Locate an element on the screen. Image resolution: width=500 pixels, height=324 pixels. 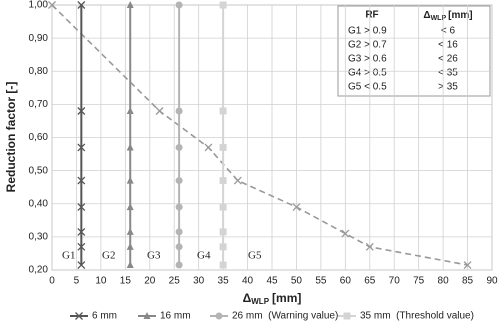
x-tick-label: 65 is located at coordinates (370, 281).